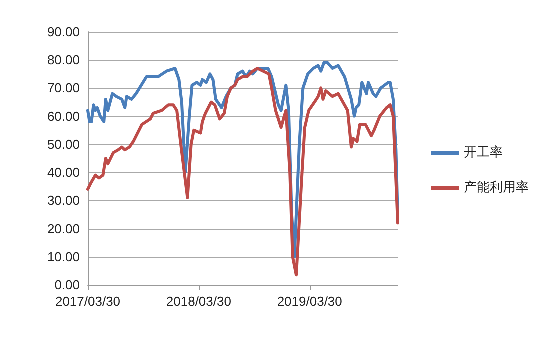 The image size is (550, 341). What do you see at coordinates (67, 285) in the screenshot?
I see `y-tick-label: 0.00` at bounding box center [67, 285].